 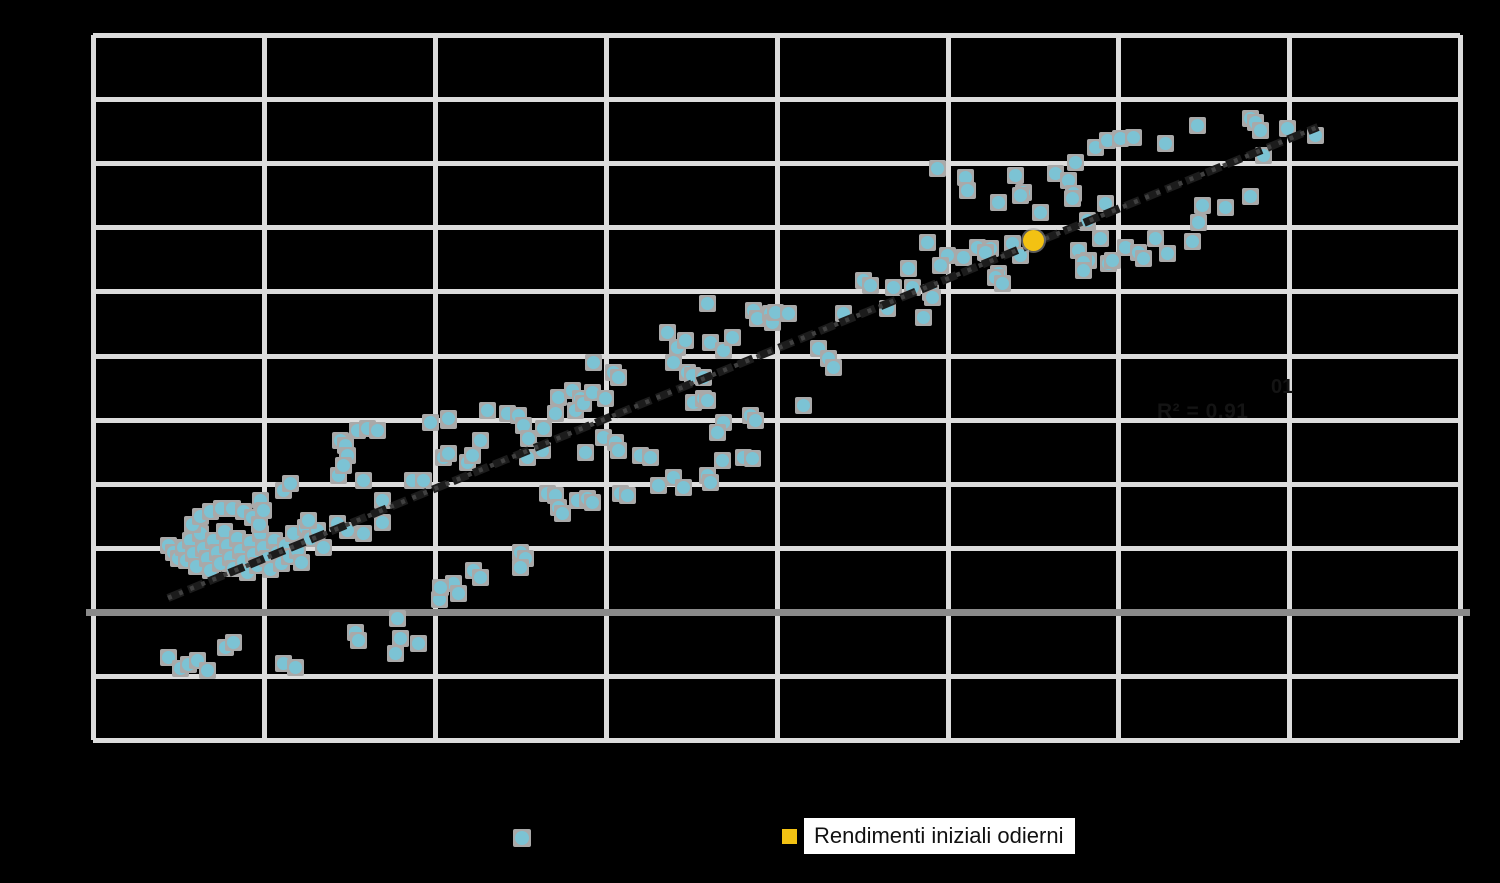 I want to click on highlight-point-today, so click(x=1033, y=240).